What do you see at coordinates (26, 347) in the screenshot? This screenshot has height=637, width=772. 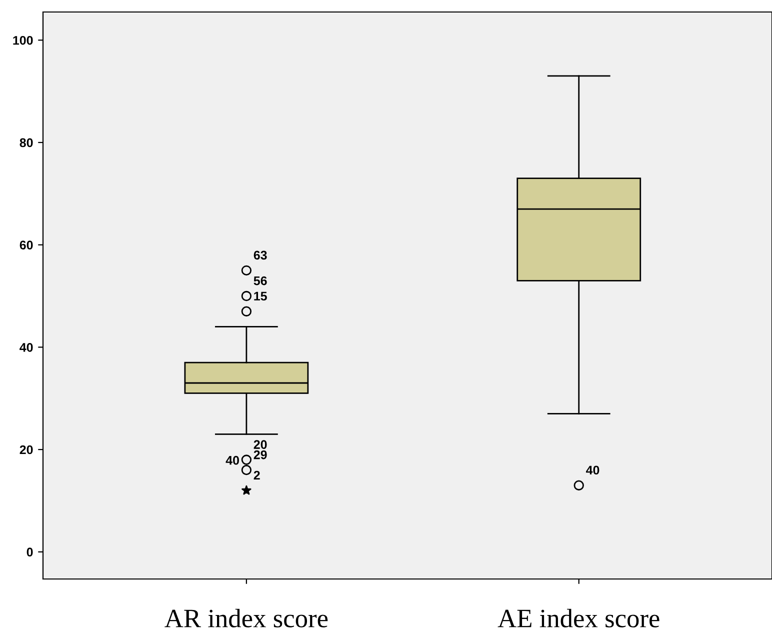 I see `y-tick-label: 40` at bounding box center [26, 347].